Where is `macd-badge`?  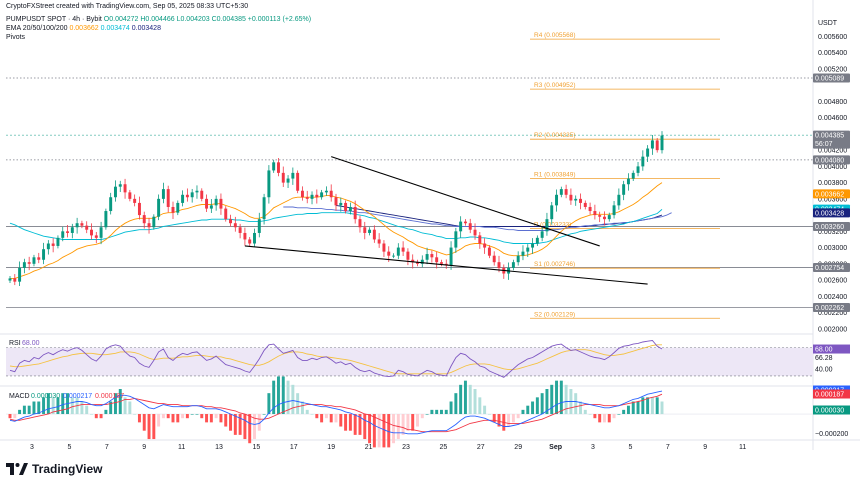
macd-badge is located at coordinates (831, 394).